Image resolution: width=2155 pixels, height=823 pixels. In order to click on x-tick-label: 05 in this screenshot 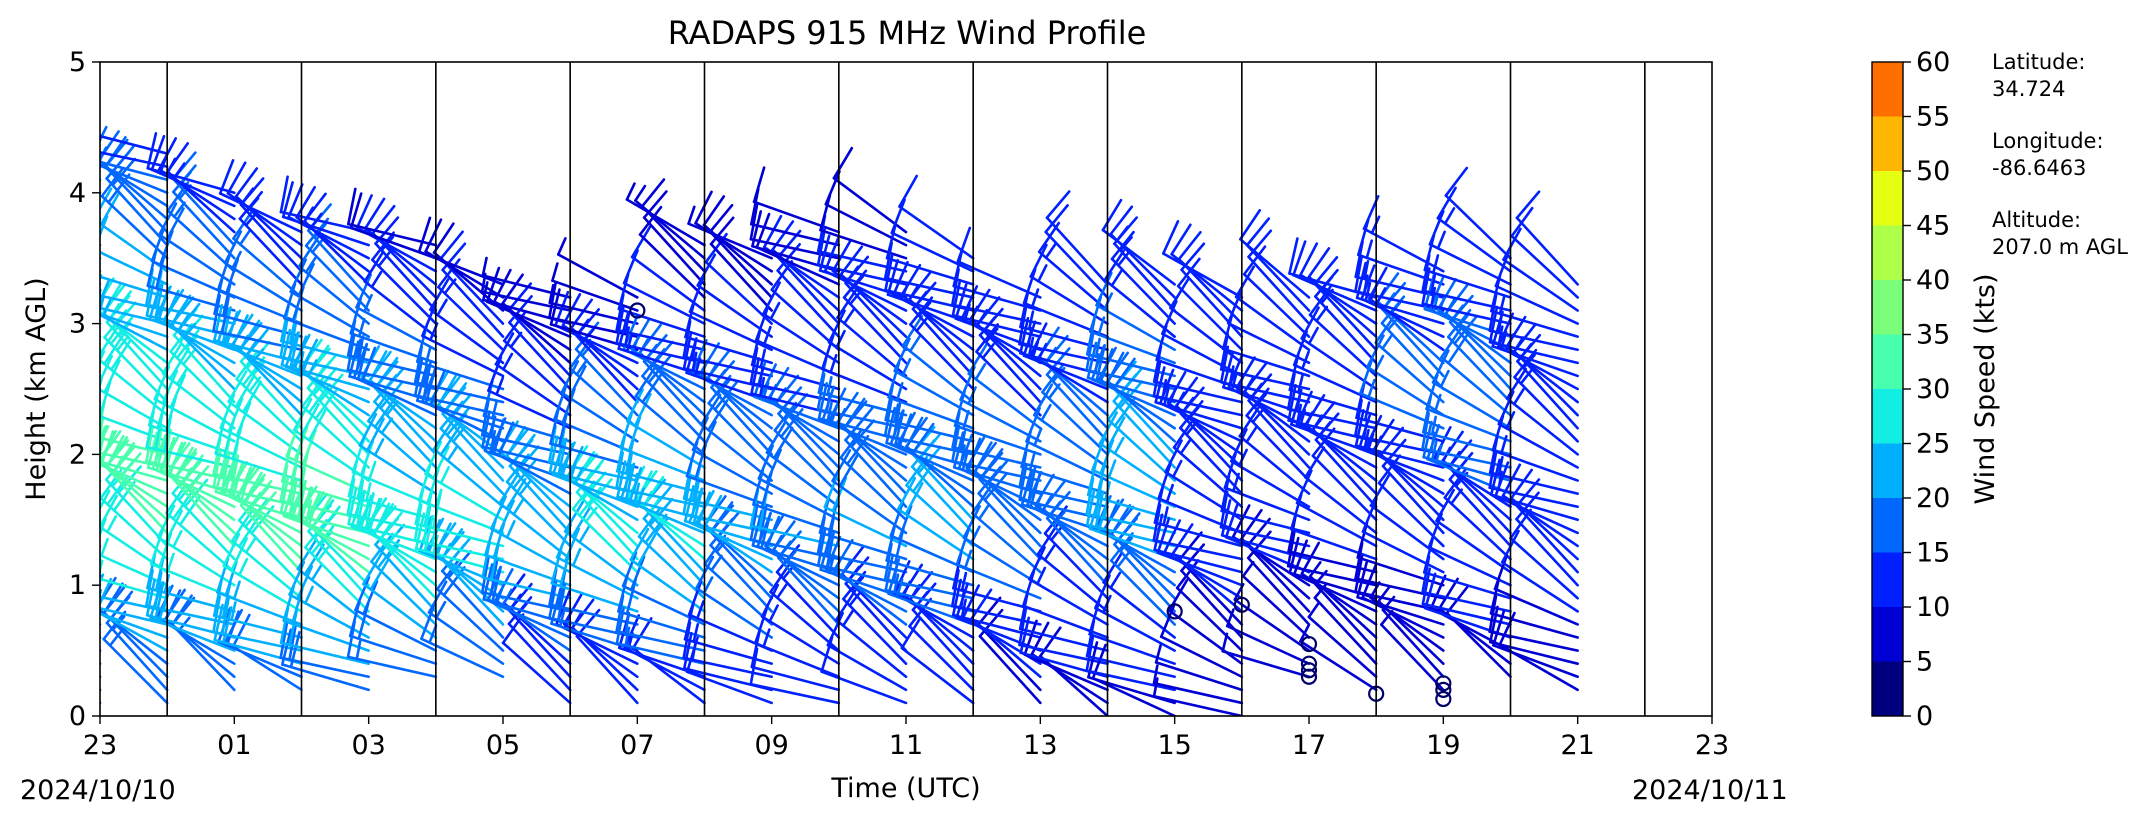, I will do `click(503, 745)`.